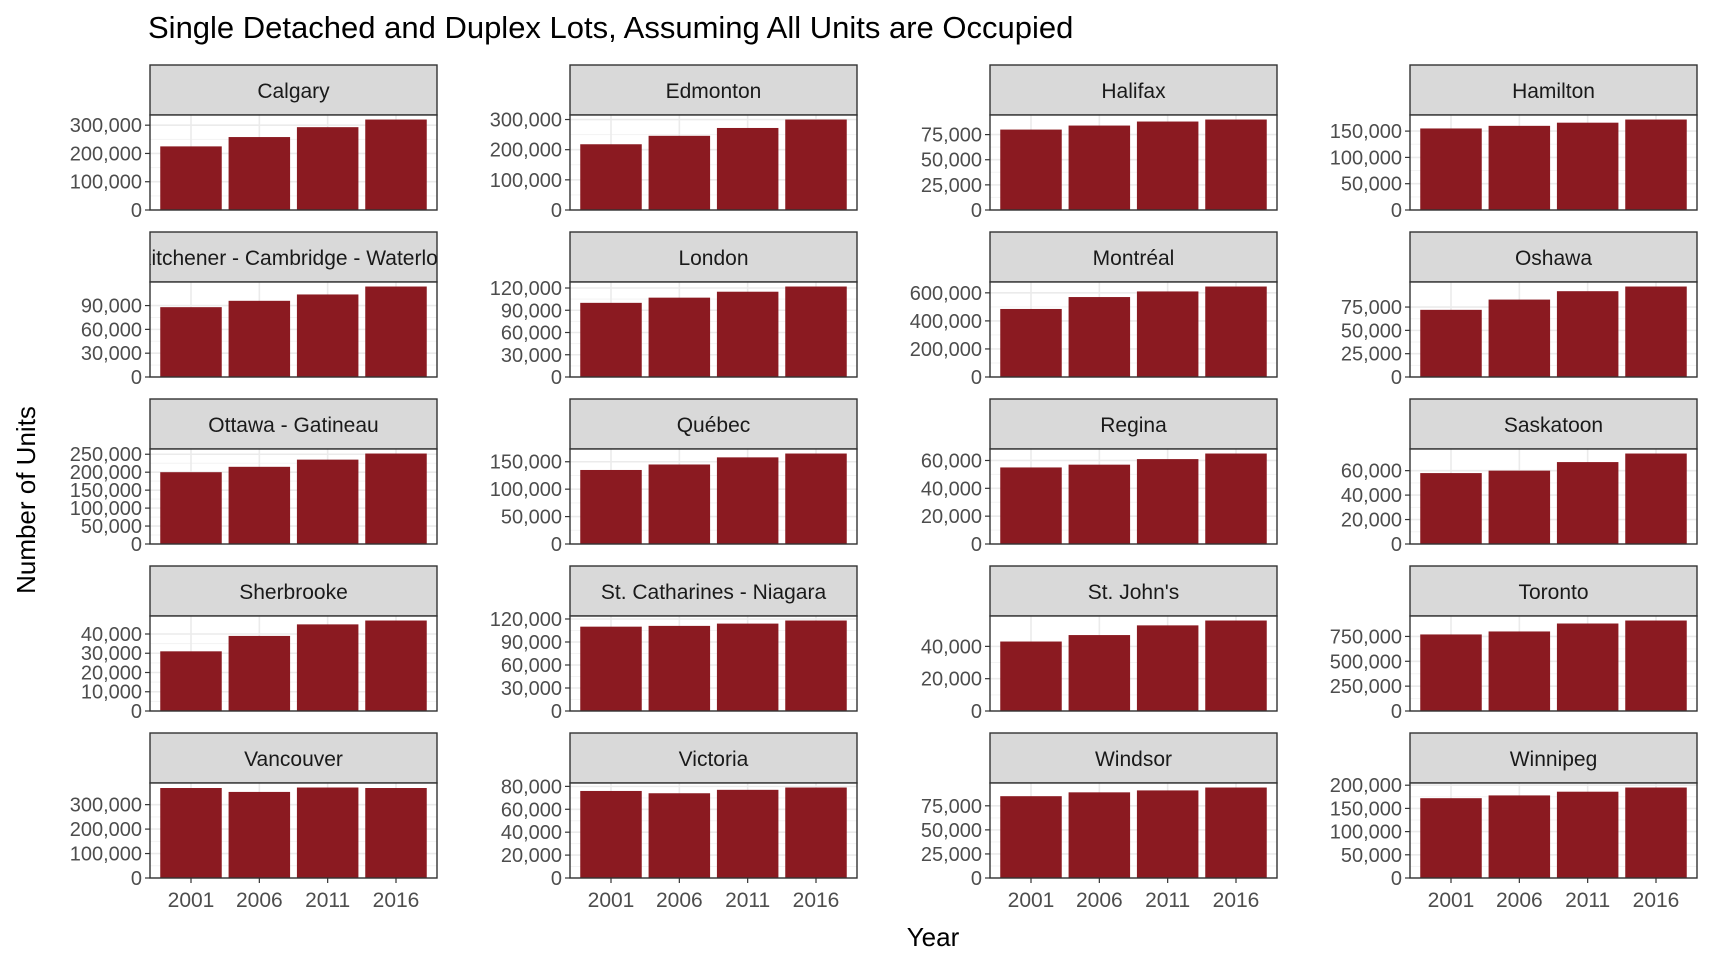  What do you see at coordinates (1553, 91) in the screenshot?
I see `facet-label: Hamilton` at bounding box center [1553, 91].